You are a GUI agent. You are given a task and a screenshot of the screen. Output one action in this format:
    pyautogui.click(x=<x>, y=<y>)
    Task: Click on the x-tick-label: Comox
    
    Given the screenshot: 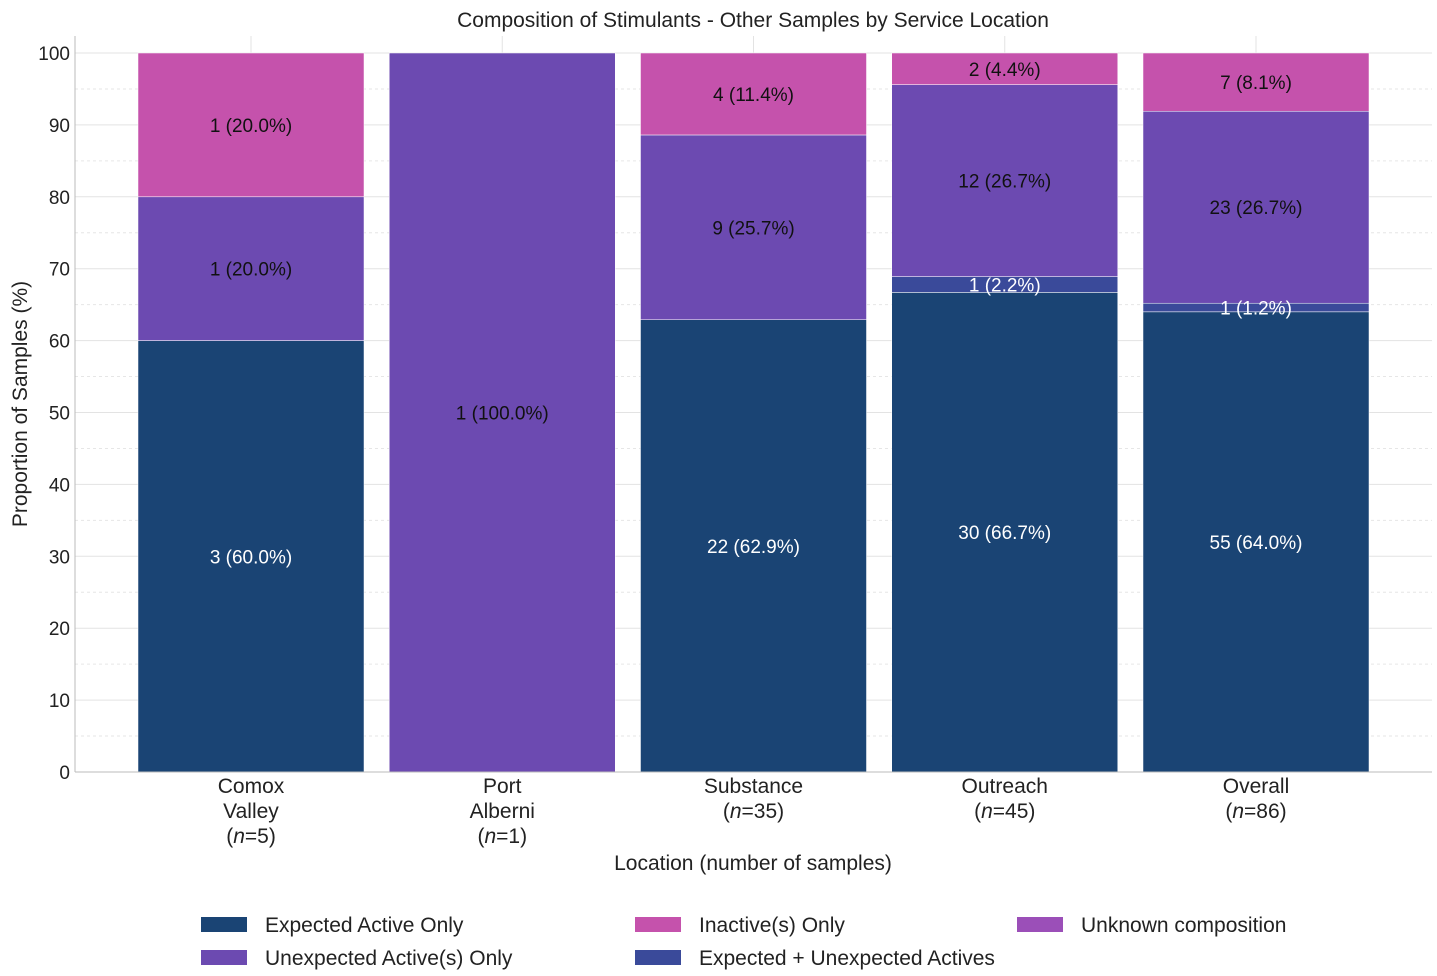 What is the action you would take?
    pyautogui.click(x=251, y=786)
    